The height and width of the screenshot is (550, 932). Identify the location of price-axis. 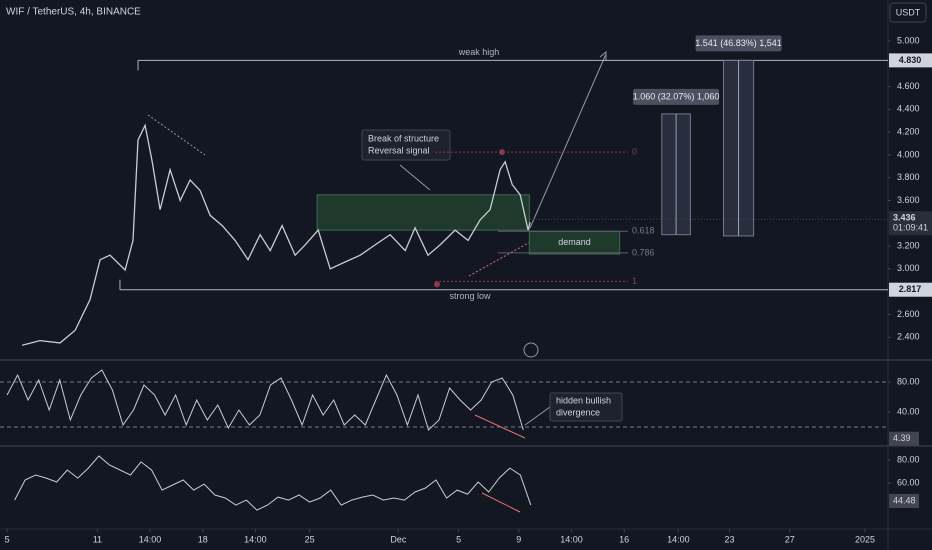
(910, 275).